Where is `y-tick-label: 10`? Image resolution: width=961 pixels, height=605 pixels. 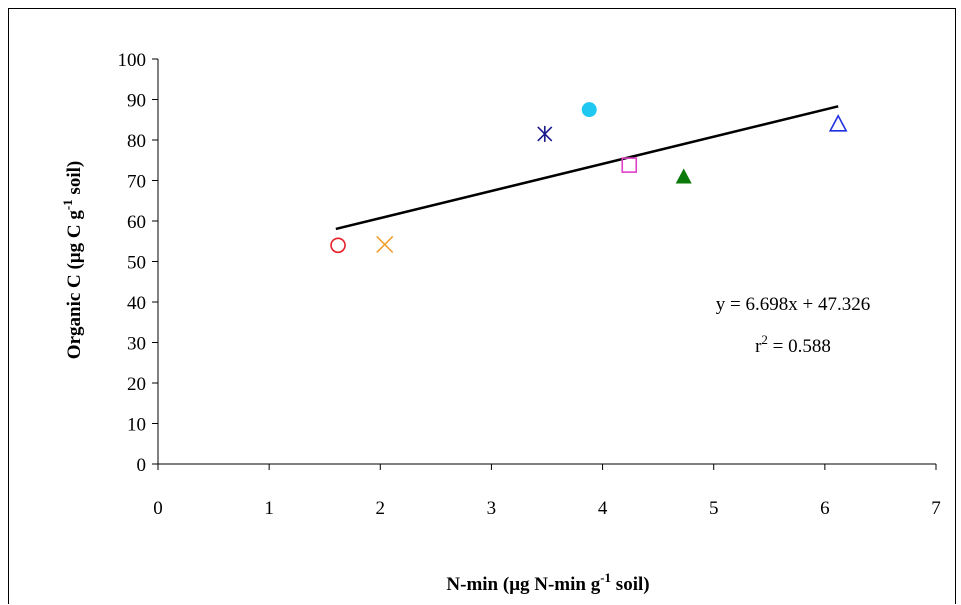
y-tick-label: 10 is located at coordinates (136, 425).